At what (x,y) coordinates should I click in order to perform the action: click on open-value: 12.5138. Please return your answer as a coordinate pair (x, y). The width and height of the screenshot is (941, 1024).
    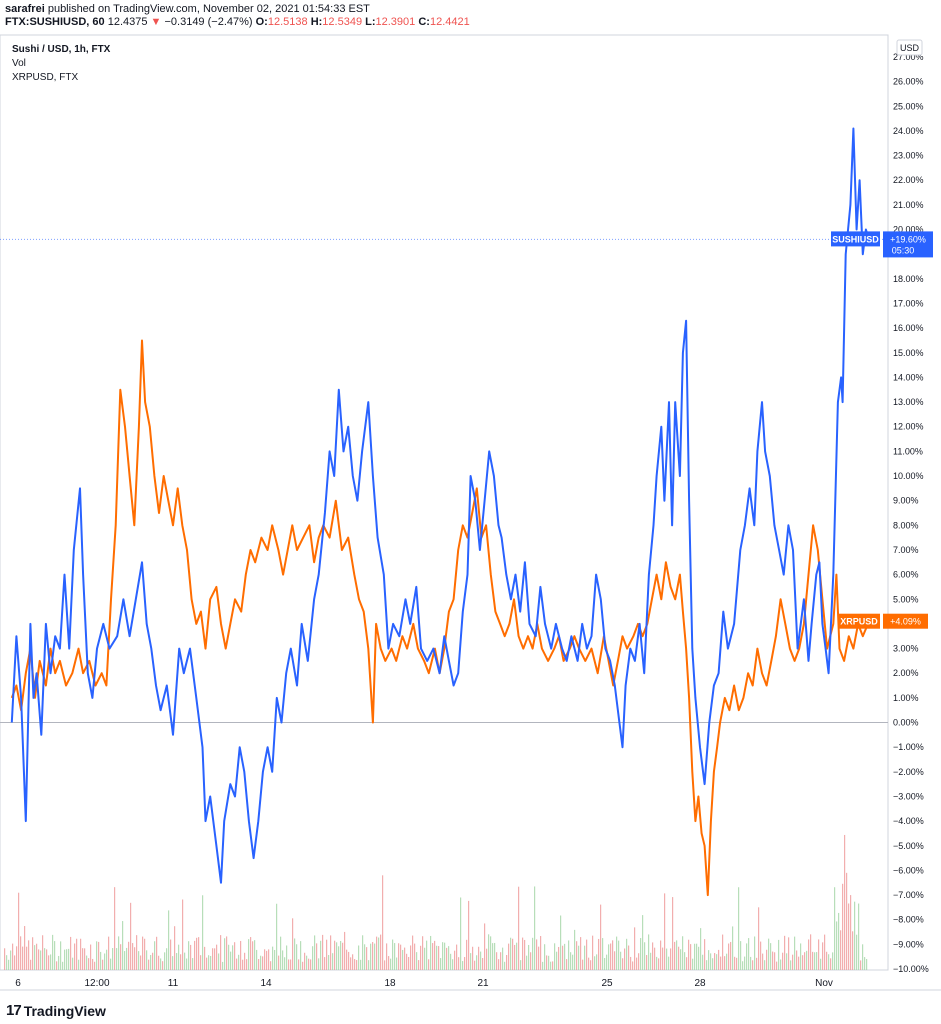
    Looking at the image, I should click on (287, 22).